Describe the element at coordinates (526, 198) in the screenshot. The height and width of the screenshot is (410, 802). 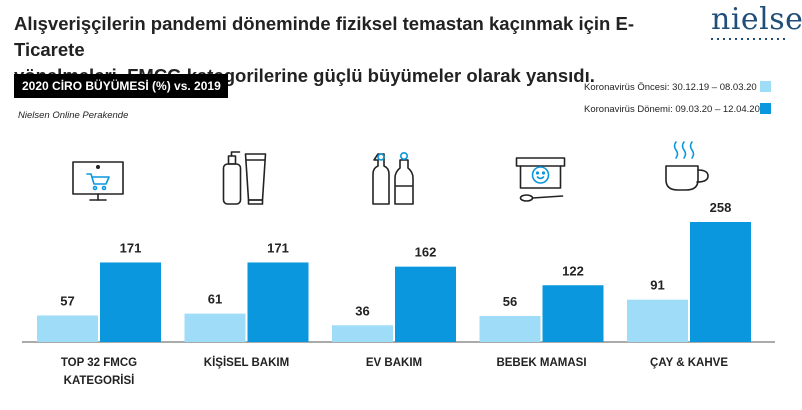
I see `spoon-bowl` at that location.